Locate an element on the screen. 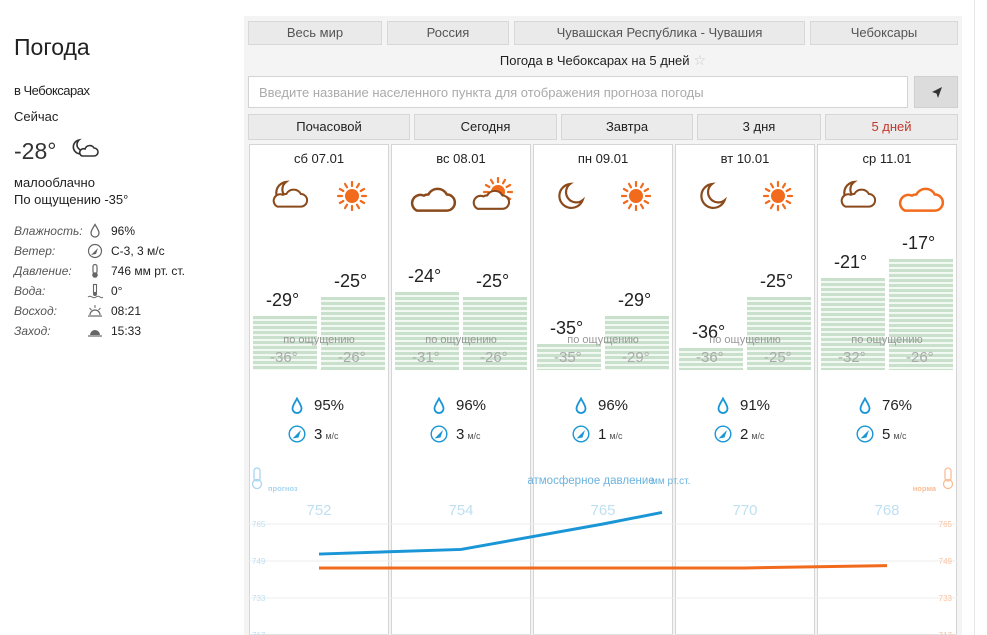 Image resolution: width=987 pixels, height=635 pixels. day-wind: 3 м/с is located at coordinates (326, 434).